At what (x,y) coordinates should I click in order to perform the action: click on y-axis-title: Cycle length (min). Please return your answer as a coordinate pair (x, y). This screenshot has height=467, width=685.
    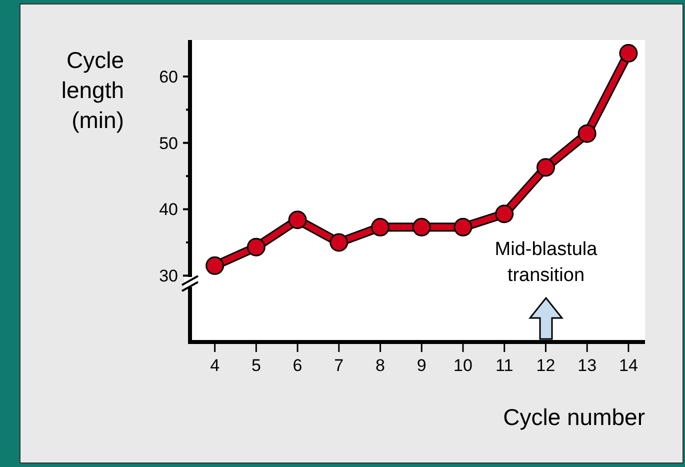
    Looking at the image, I should click on (92, 90).